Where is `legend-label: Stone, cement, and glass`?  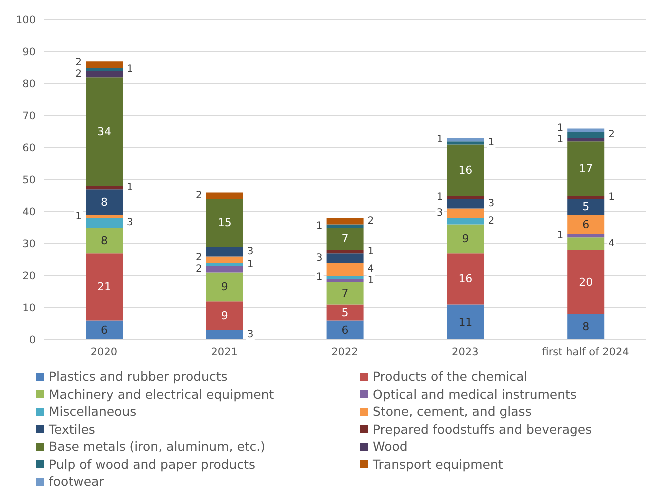 legend-label: Stone, cement, and glass is located at coordinates (452, 412).